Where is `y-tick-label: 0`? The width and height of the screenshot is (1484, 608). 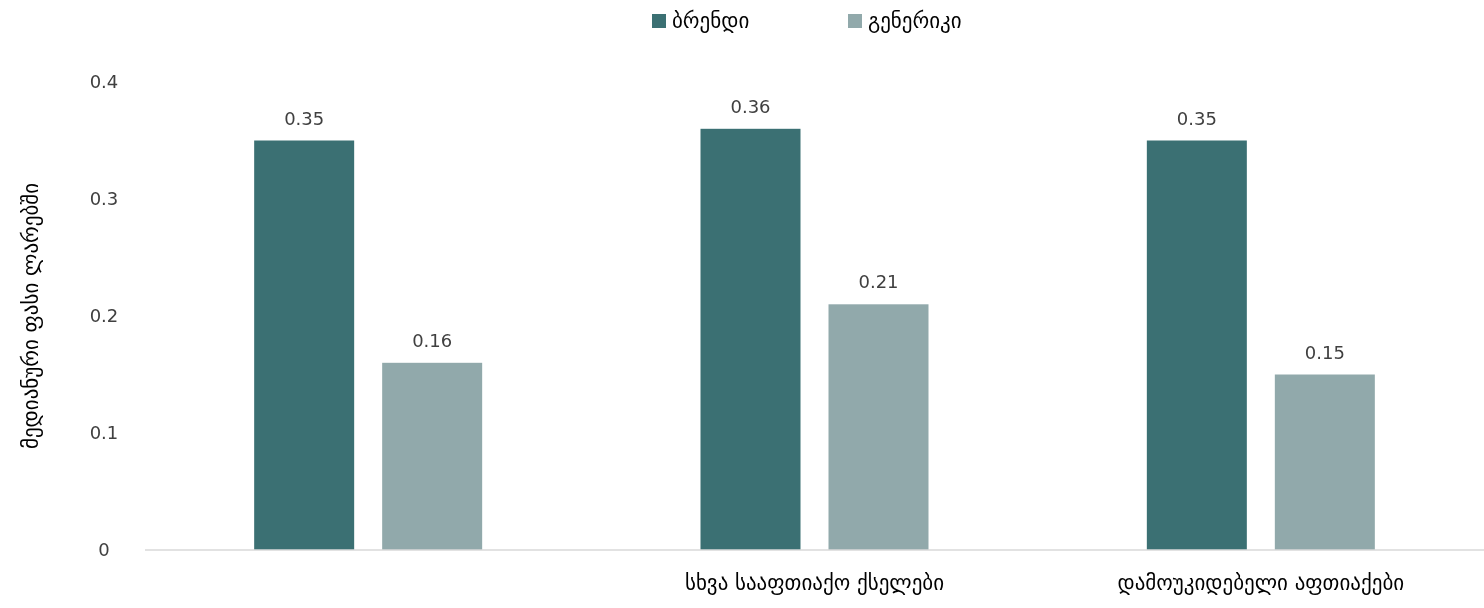 y-tick-label: 0 is located at coordinates (104, 549).